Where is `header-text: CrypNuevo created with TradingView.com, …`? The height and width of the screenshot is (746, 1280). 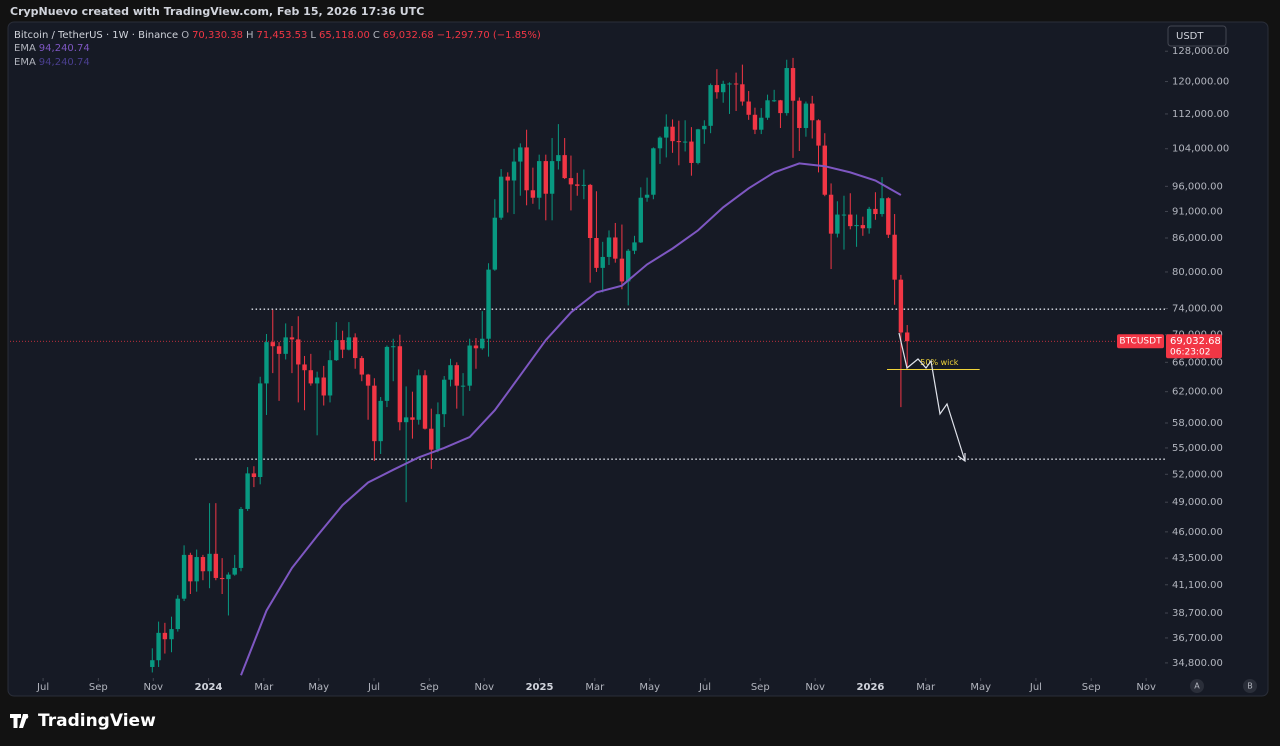 header-text: CrypNuevo created with TradingView.com, … is located at coordinates (217, 11).